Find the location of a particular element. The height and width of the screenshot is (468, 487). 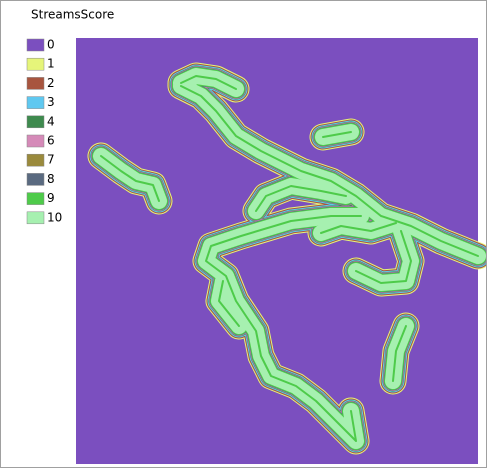

legend-label: 10 is located at coordinates (54, 217).